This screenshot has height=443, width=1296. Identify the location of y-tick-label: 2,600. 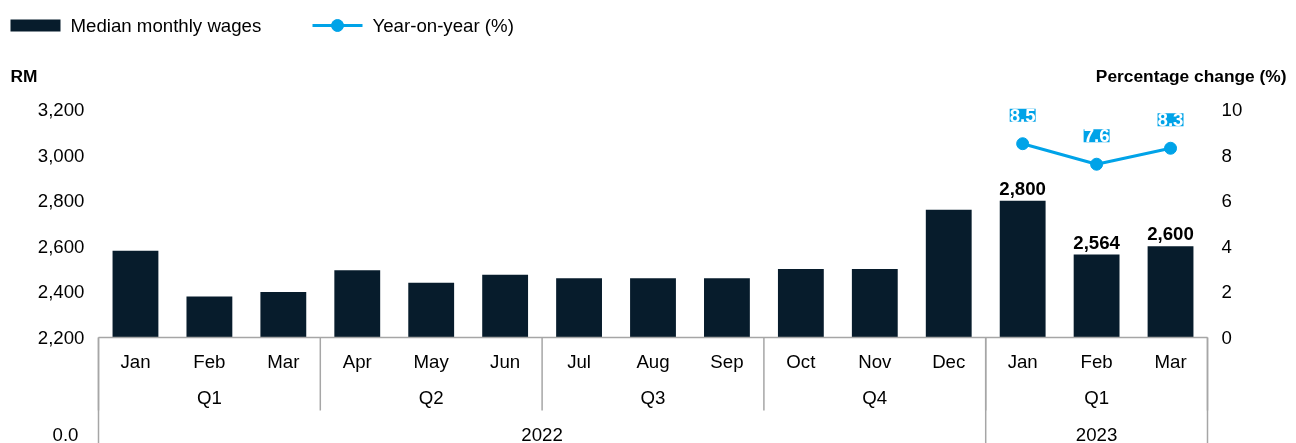
(61, 246).